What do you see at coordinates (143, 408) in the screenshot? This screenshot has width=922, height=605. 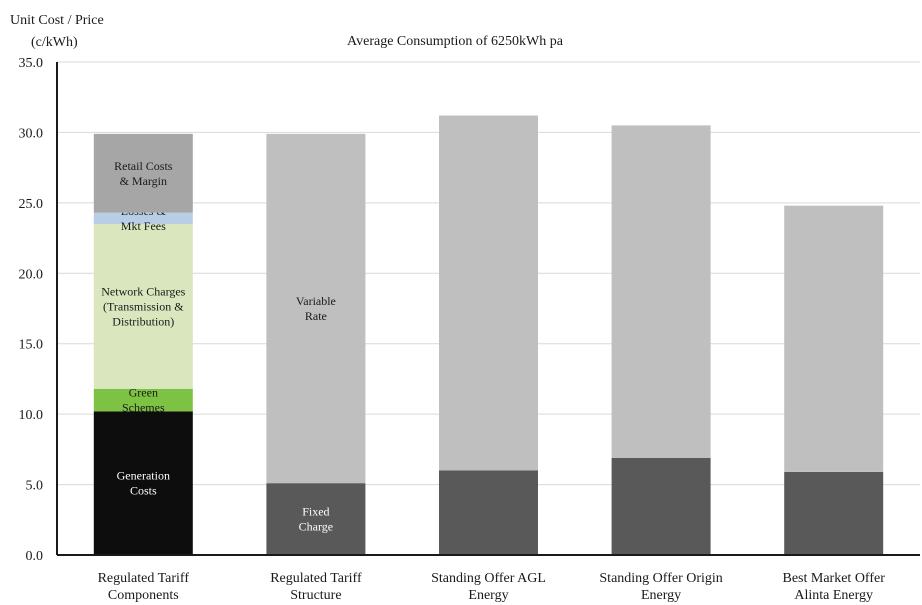 I see `segment-label: Schemes` at bounding box center [143, 408].